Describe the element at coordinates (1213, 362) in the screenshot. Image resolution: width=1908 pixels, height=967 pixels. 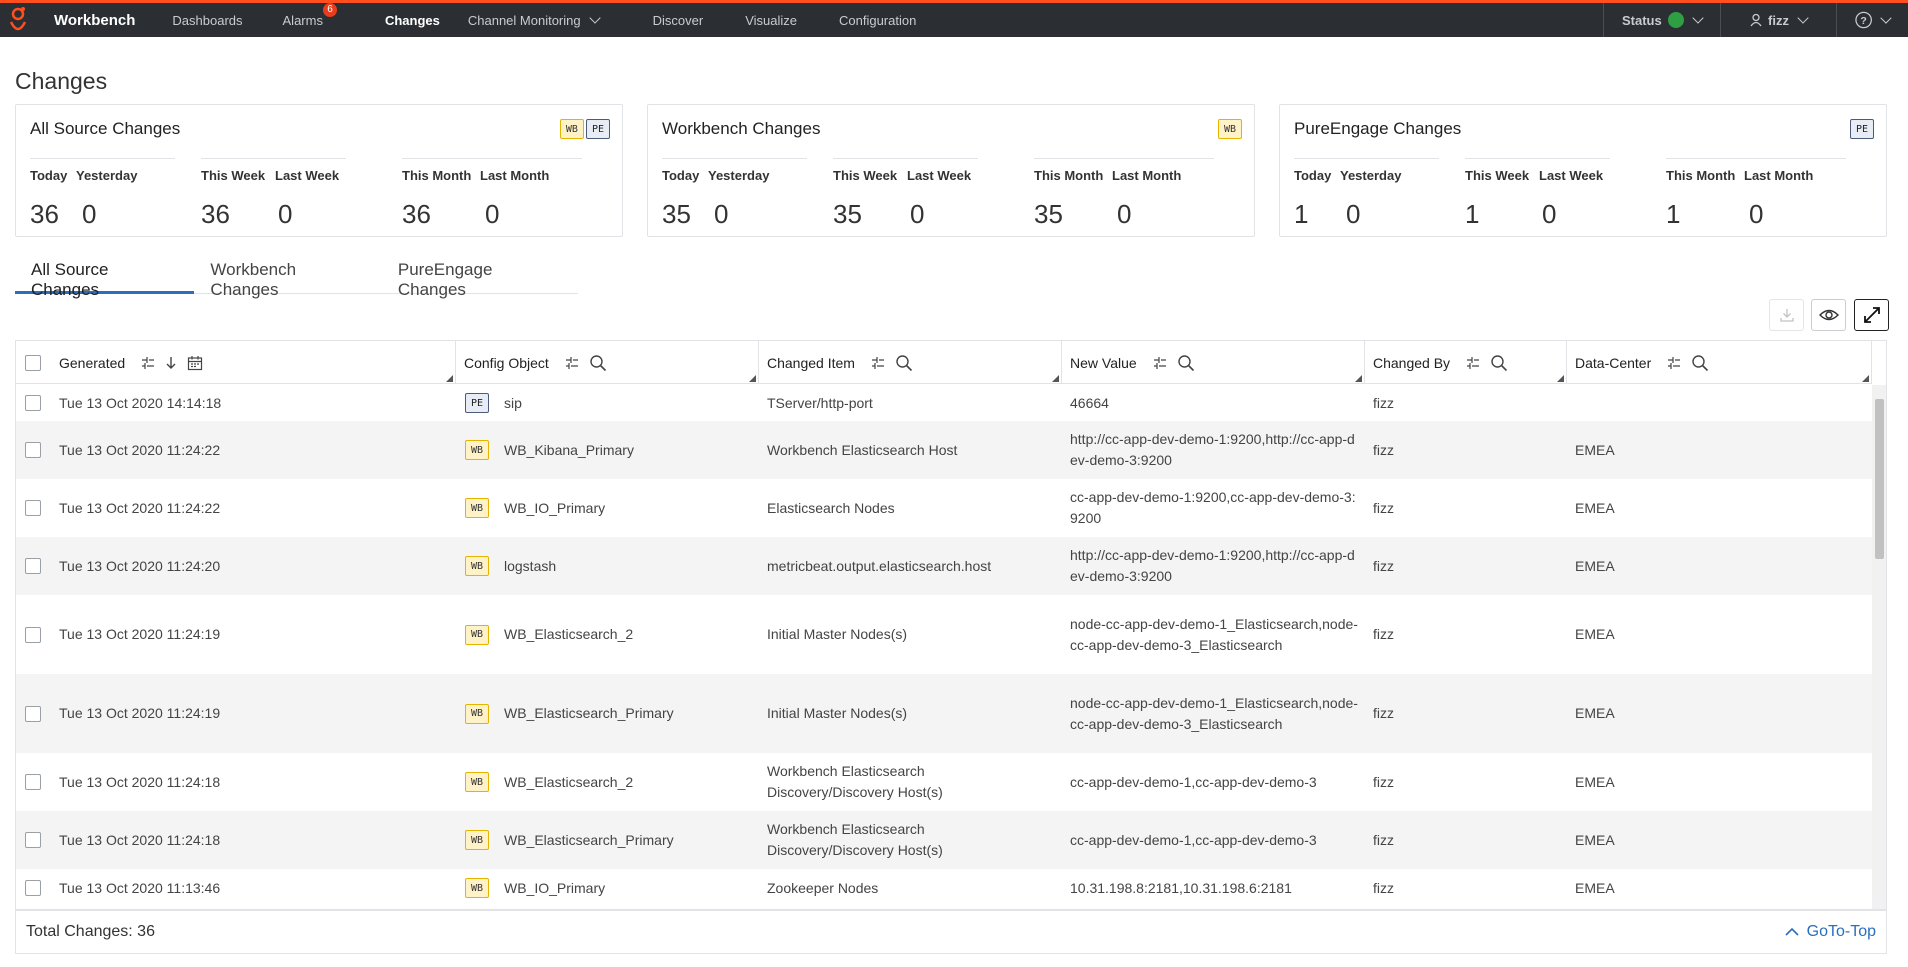
I see `col-new-value: New Value` at that location.